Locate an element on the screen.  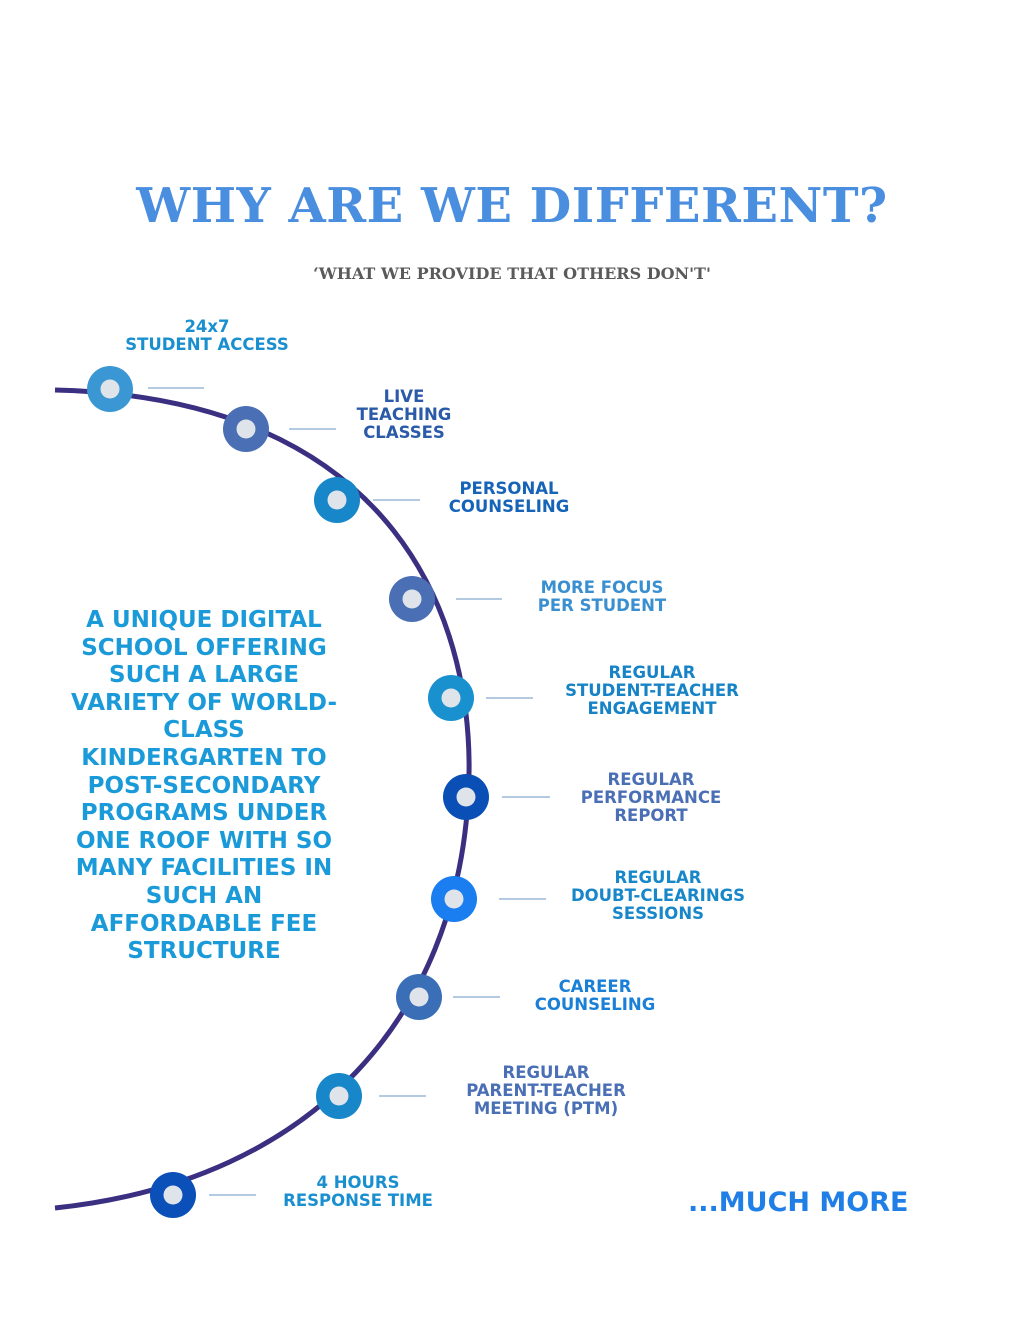
feature-label-10: 4 HOURS RESPONSE TIME is located at coordinates (358, 1192).